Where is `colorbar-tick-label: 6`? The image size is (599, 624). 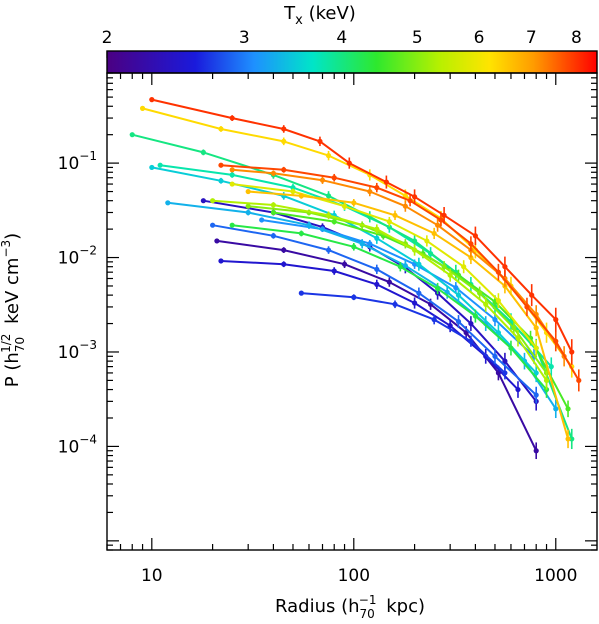
colorbar-tick-label: 6 is located at coordinates (479, 38).